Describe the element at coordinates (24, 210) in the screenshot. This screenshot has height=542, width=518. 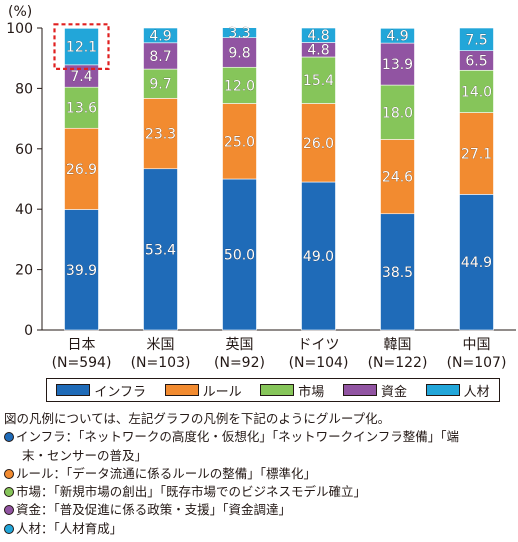
I see `y-tick-label: 40` at that location.